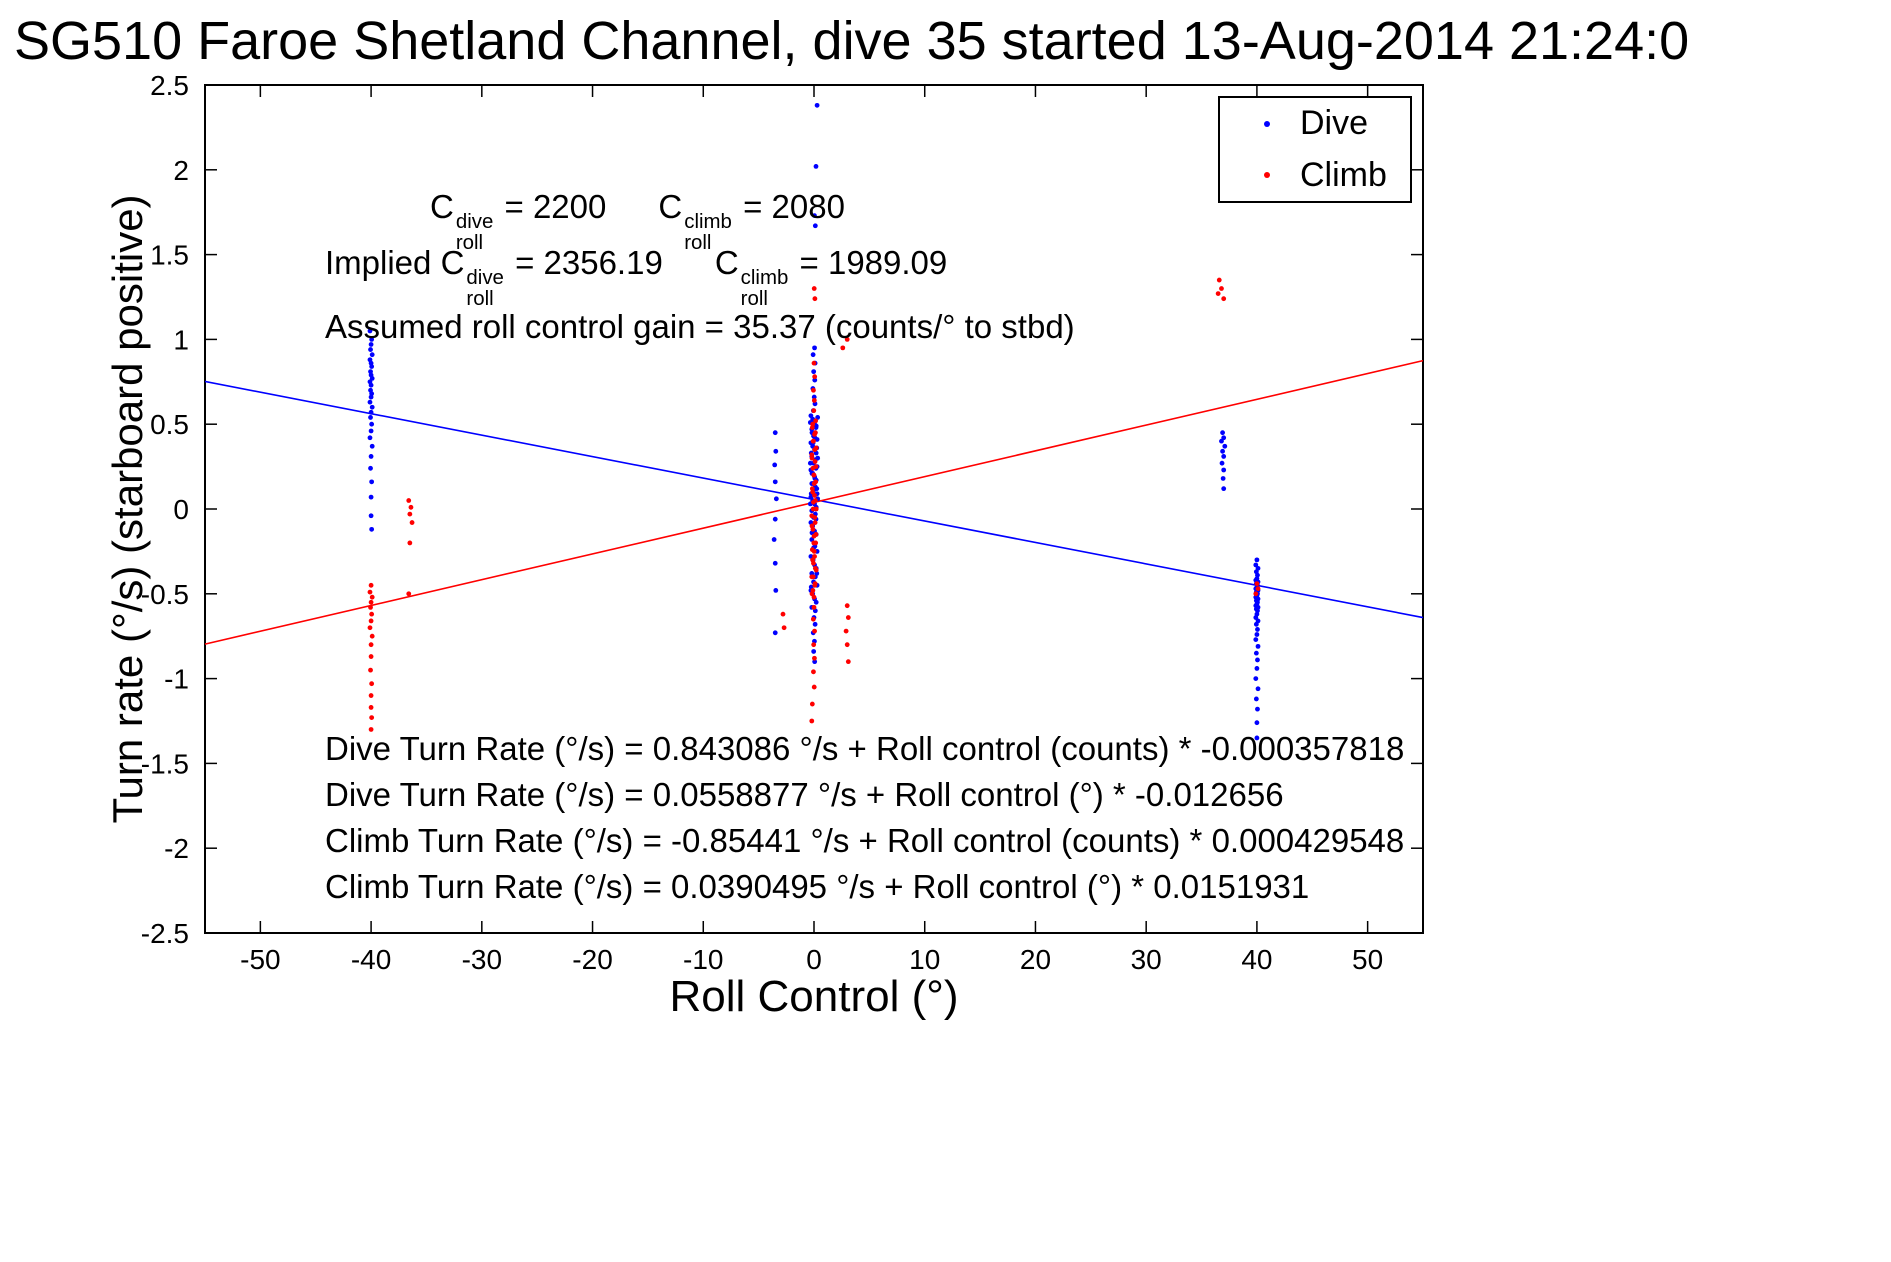 This screenshot has width=1891, height=1262. Describe the element at coordinates (169, 85) in the screenshot. I see `y-tick-label: 2.5` at that location.